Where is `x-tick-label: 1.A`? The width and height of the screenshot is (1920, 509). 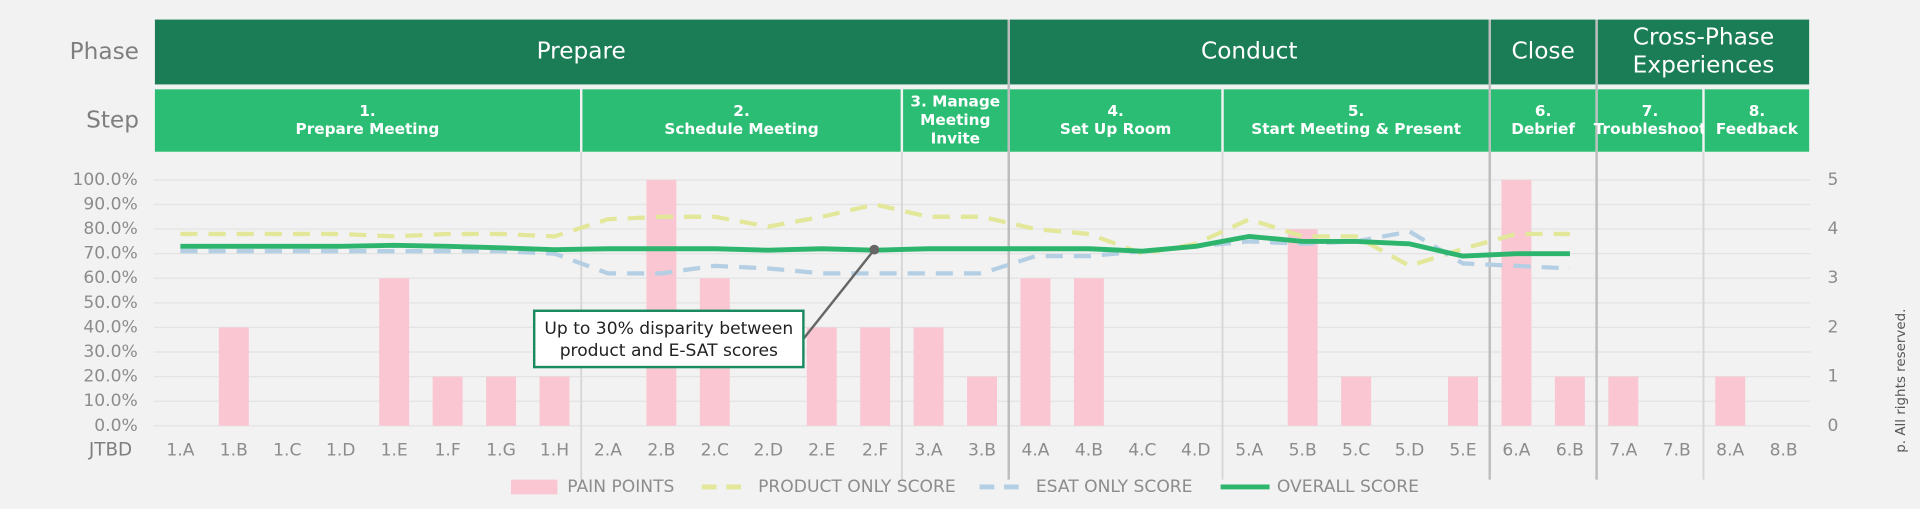 x-tick-label: 1.A is located at coordinates (180, 450).